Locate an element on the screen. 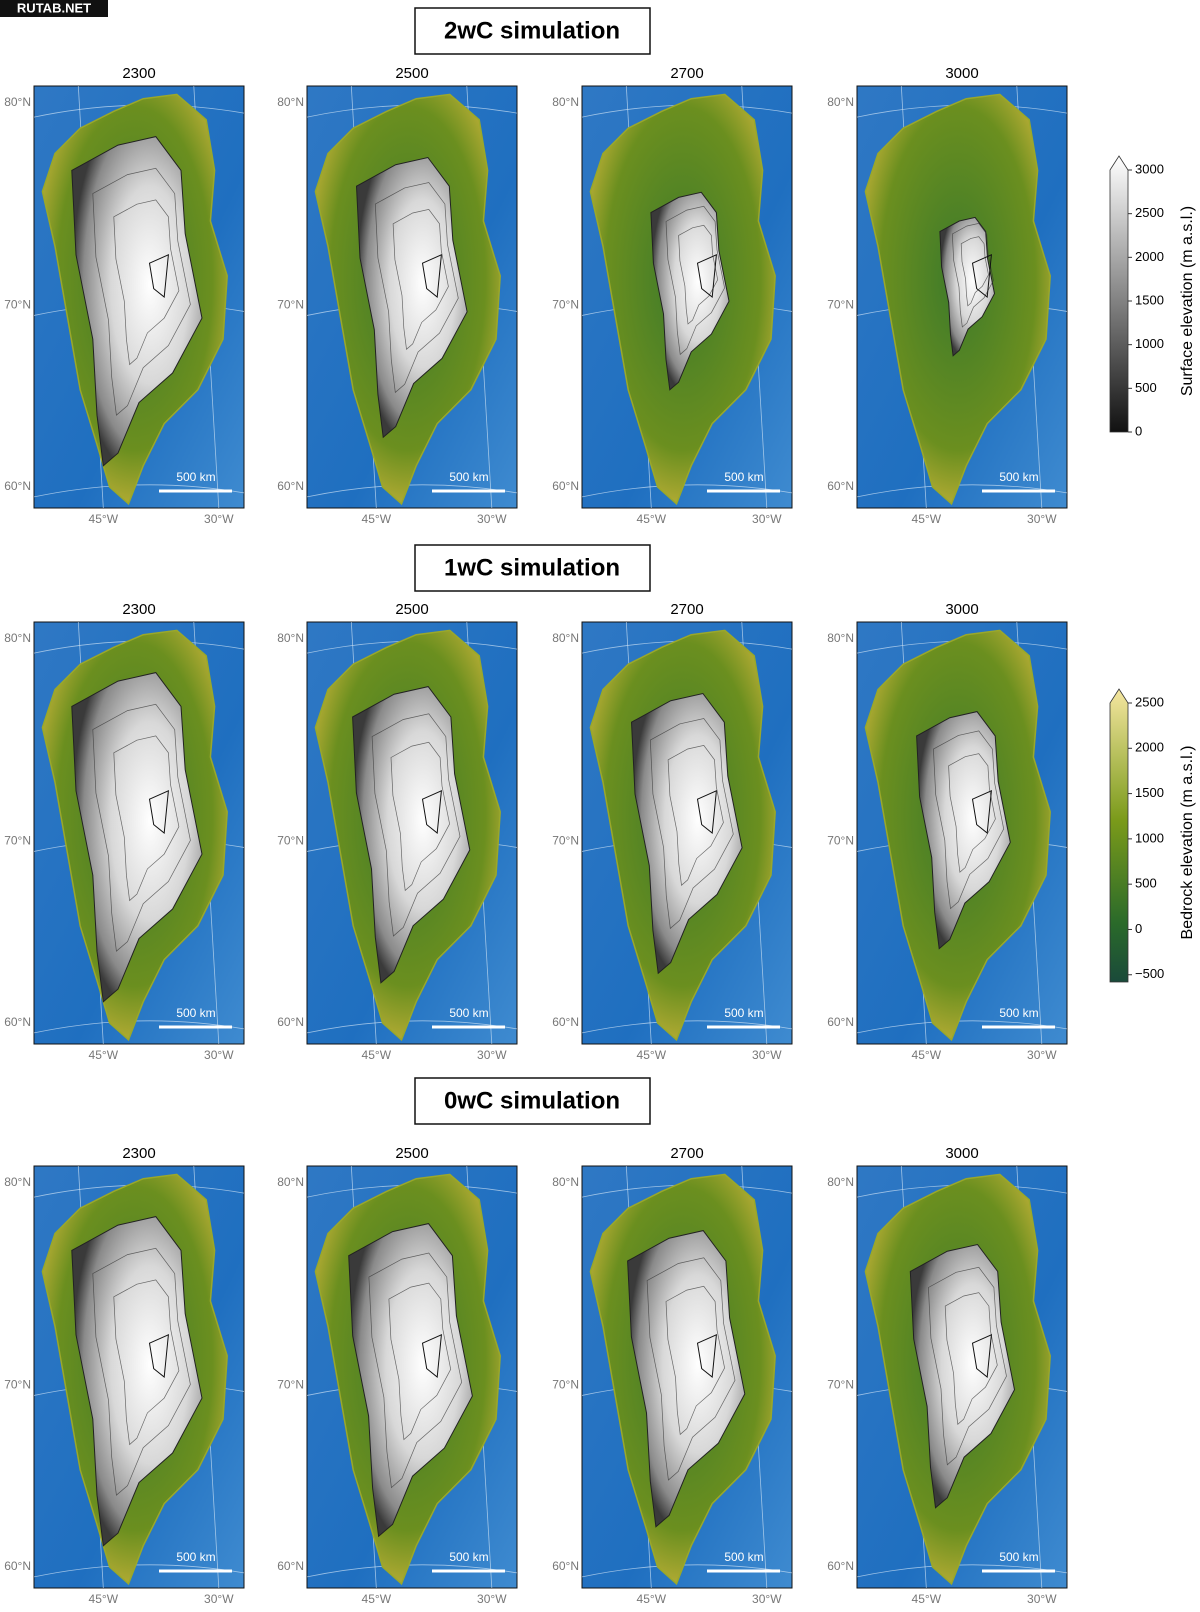 Image resolution: width=1200 pixels, height=1612 pixels. panel-year: 3000 is located at coordinates (961, 609).